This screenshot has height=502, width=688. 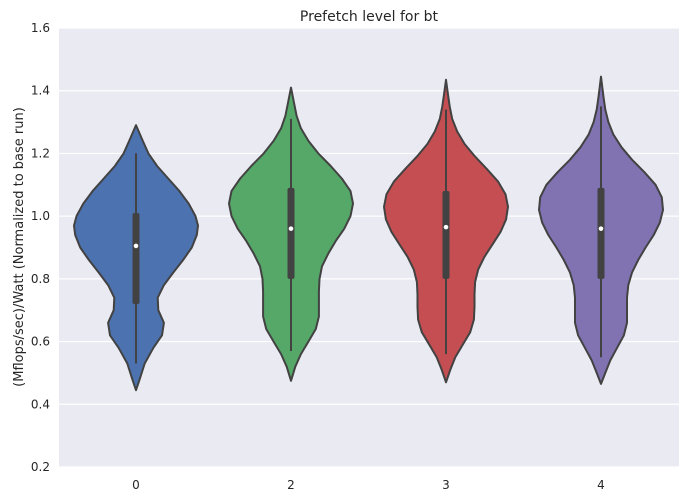 What do you see at coordinates (40, 216) in the screenshot?
I see `y-tick-label: 1.0` at bounding box center [40, 216].